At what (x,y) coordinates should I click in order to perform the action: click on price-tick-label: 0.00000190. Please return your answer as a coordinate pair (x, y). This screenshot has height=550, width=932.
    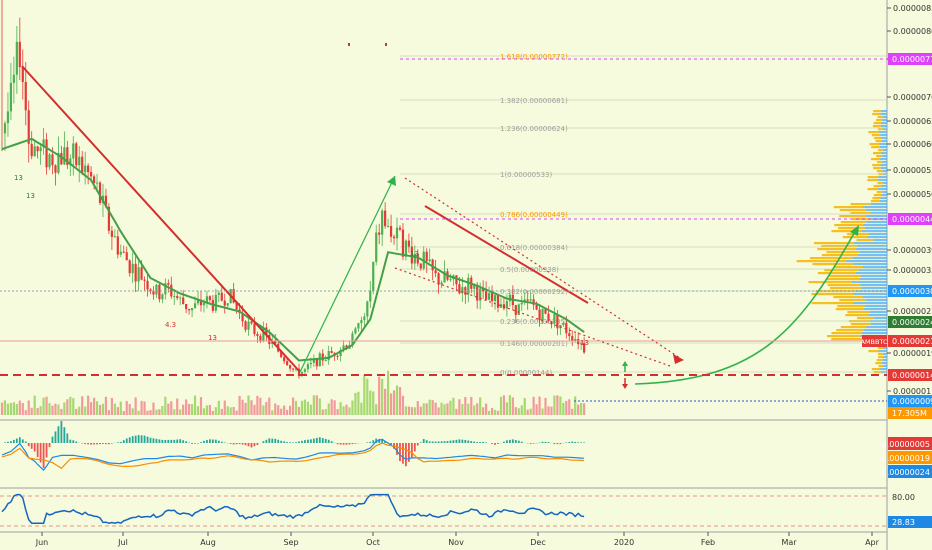
    Looking at the image, I should click on (912, 353).